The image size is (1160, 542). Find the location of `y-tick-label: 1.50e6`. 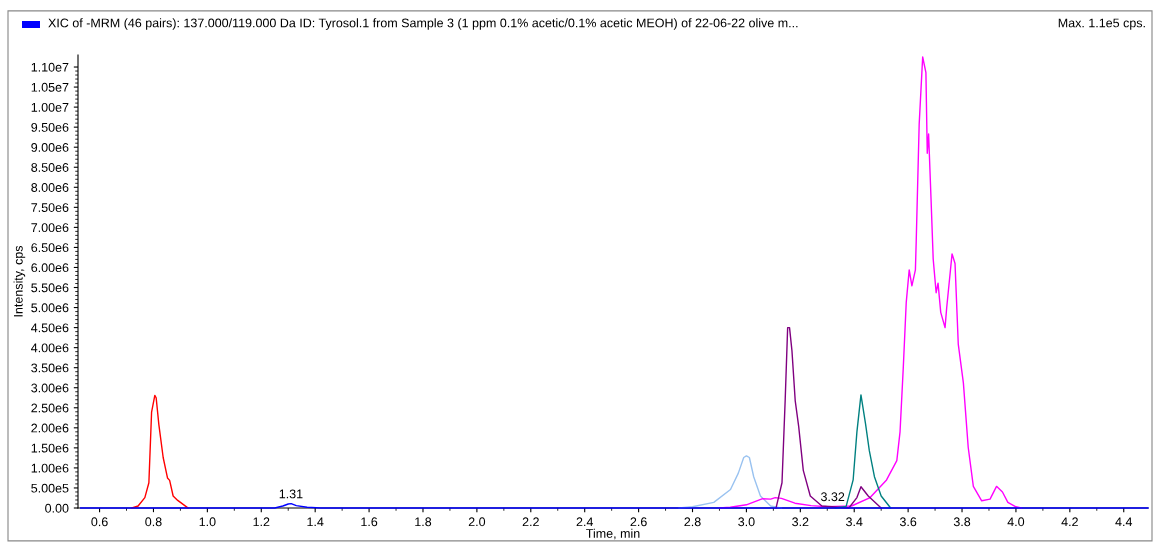

y-tick-label: 1.50e6 is located at coordinates (50, 448).